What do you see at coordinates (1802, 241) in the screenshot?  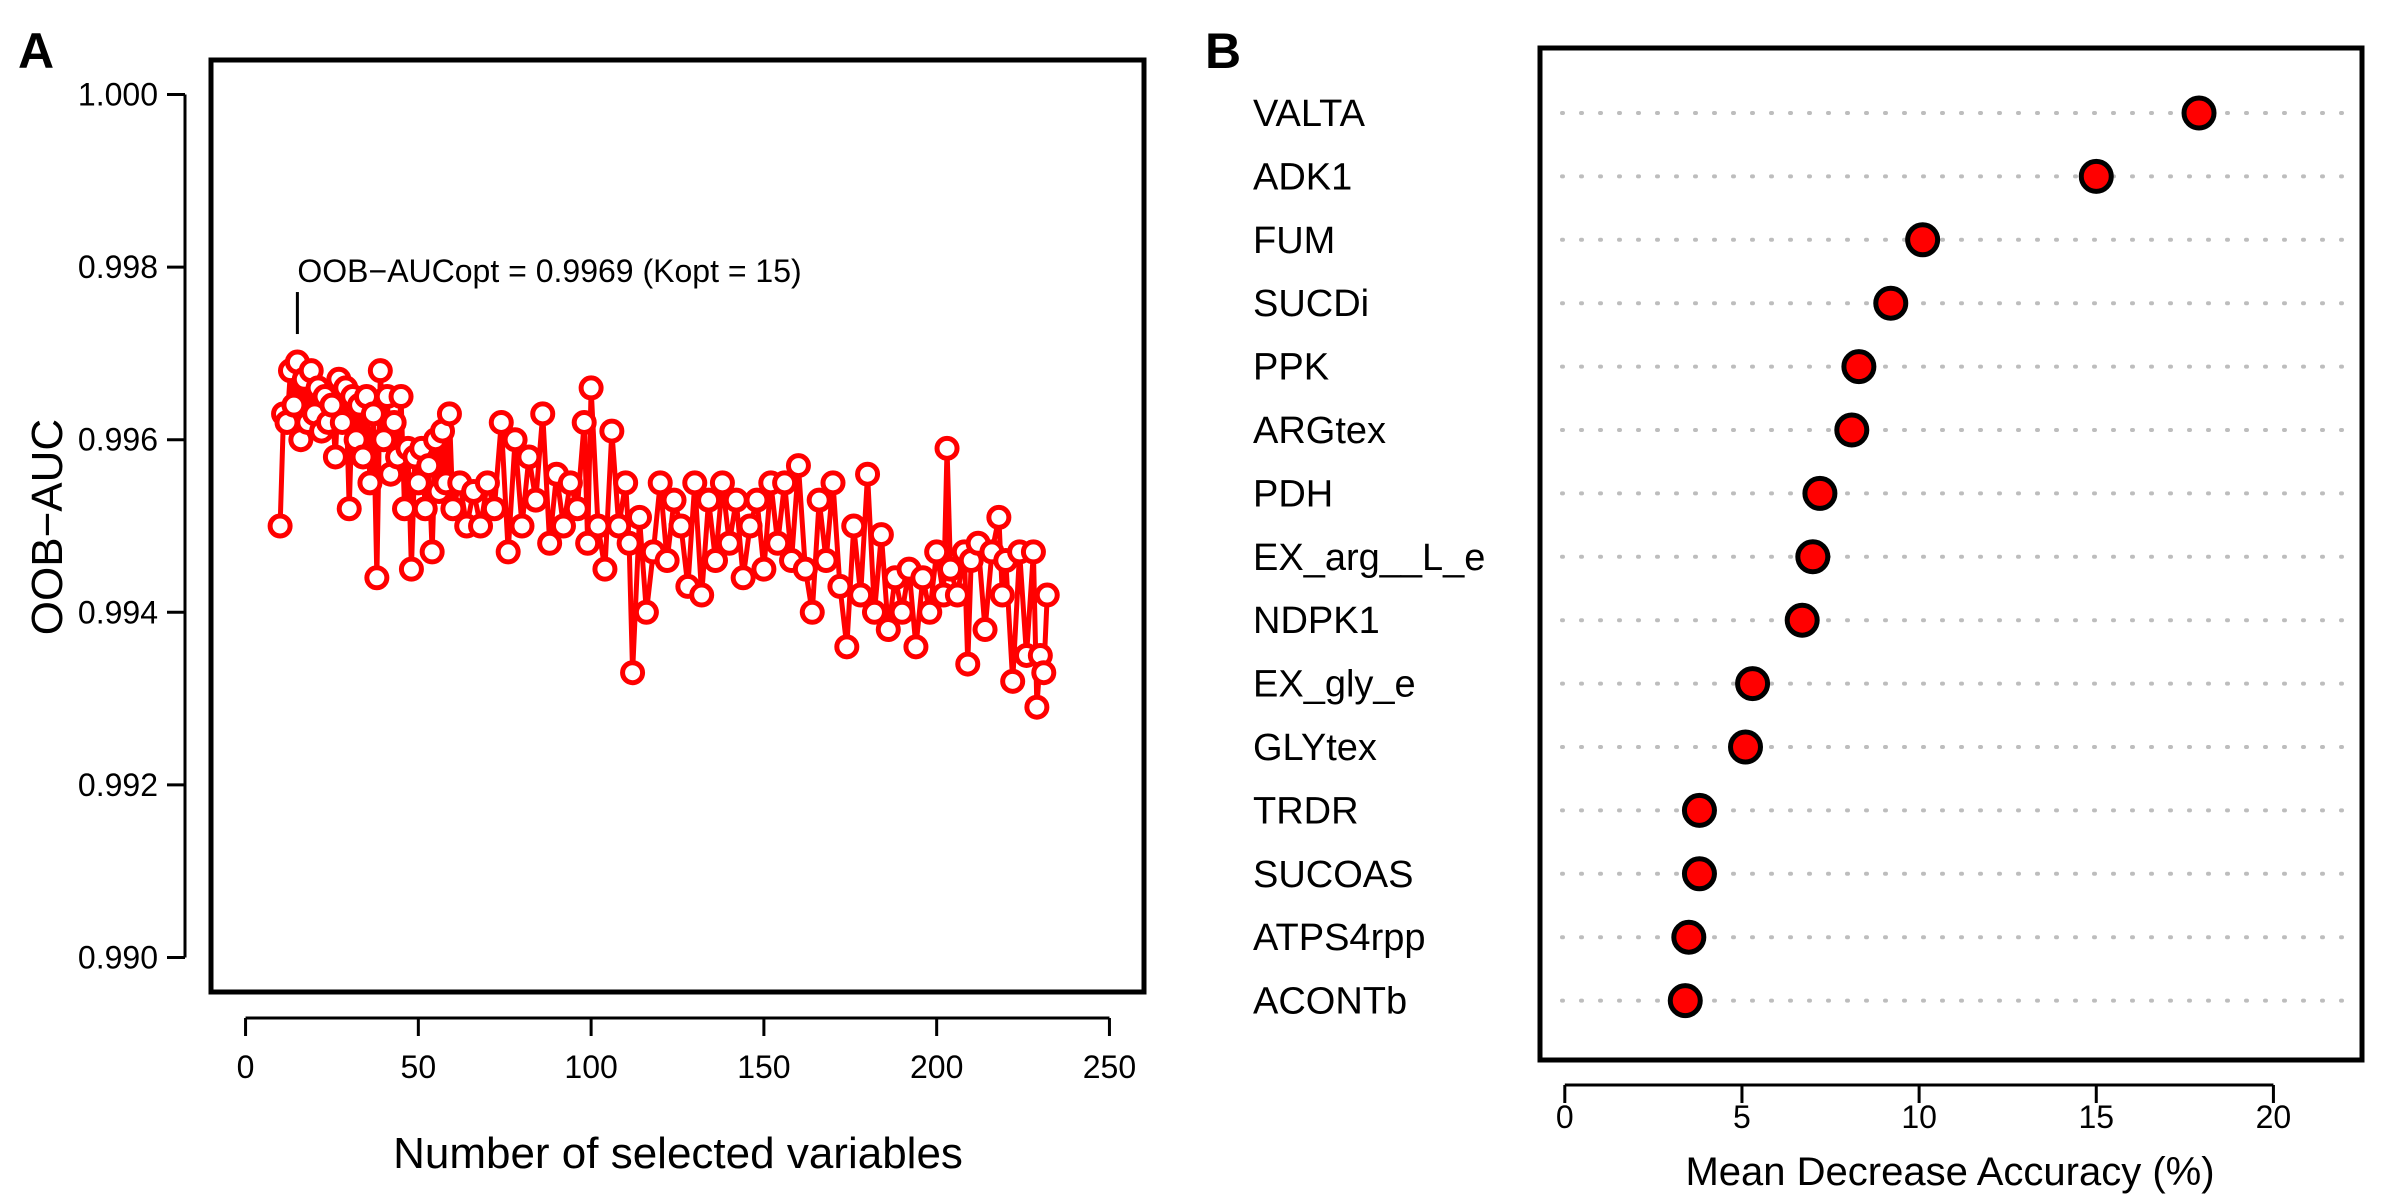 I see `dotchart-row: FUM` at bounding box center [1802, 241].